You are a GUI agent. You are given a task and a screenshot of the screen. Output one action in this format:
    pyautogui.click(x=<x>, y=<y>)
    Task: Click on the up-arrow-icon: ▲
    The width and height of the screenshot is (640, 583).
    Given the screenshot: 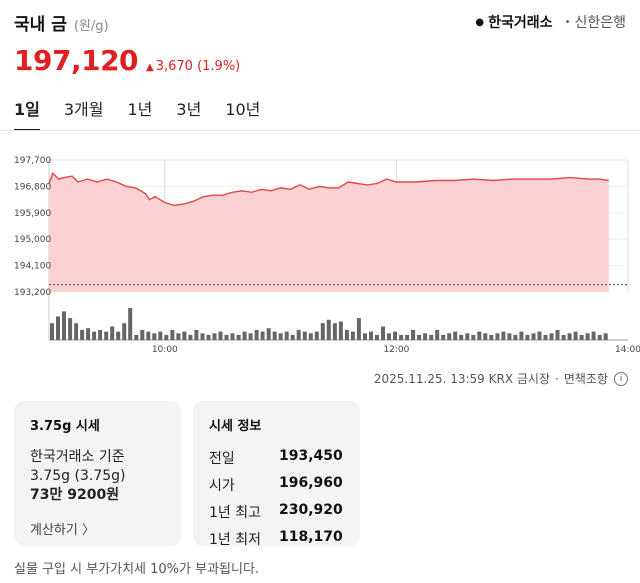 What is the action you would take?
    pyautogui.click(x=150, y=67)
    